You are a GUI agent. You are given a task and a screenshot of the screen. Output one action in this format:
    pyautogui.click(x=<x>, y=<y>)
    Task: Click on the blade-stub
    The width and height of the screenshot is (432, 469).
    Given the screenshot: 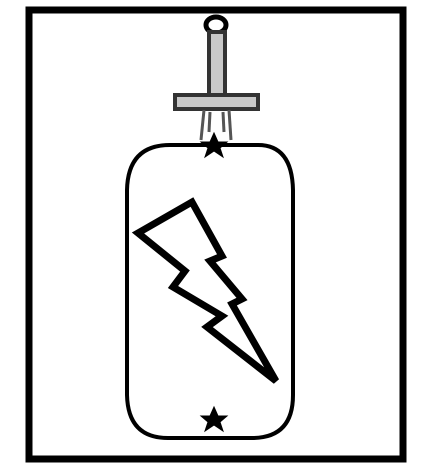 What is the action you would take?
    pyautogui.click(x=216, y=125)
    